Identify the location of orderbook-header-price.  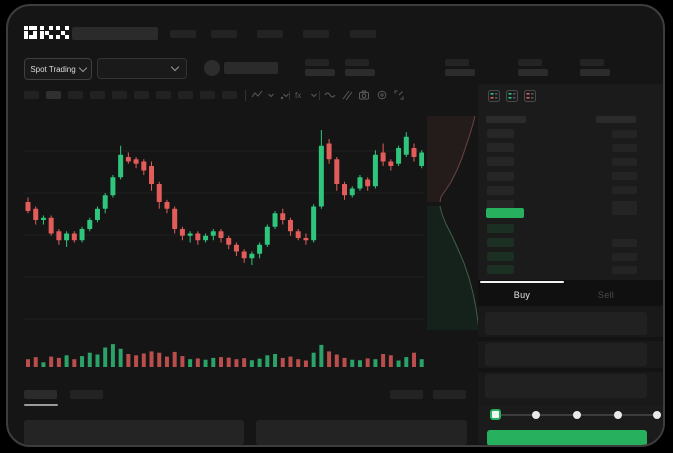
(506, 119).